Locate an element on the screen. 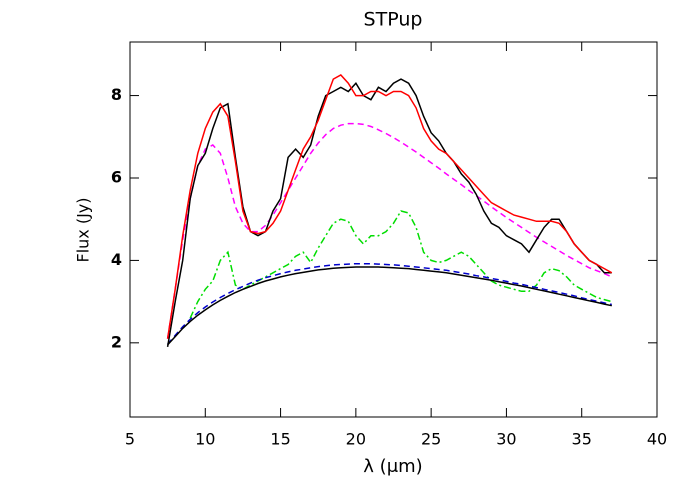 The image size is (700, 500). x-tick-label: 30 is located at coordinates (506, 439).